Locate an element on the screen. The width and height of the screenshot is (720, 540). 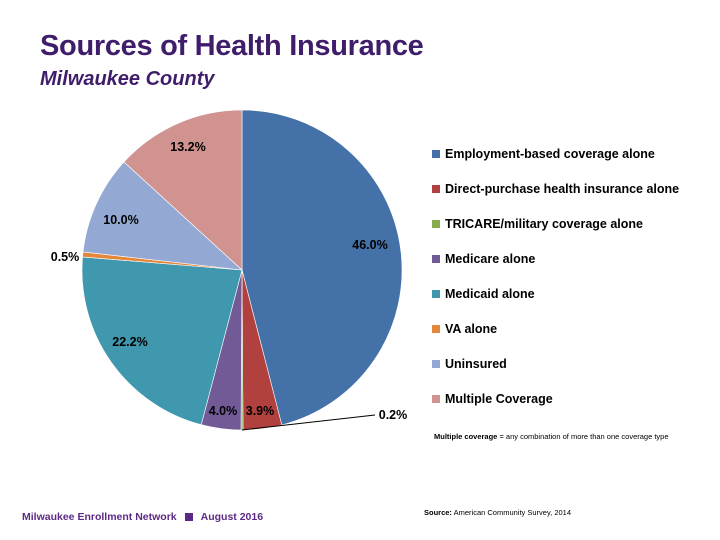
data-label: 3.9% is located at coordinates (260, 411).